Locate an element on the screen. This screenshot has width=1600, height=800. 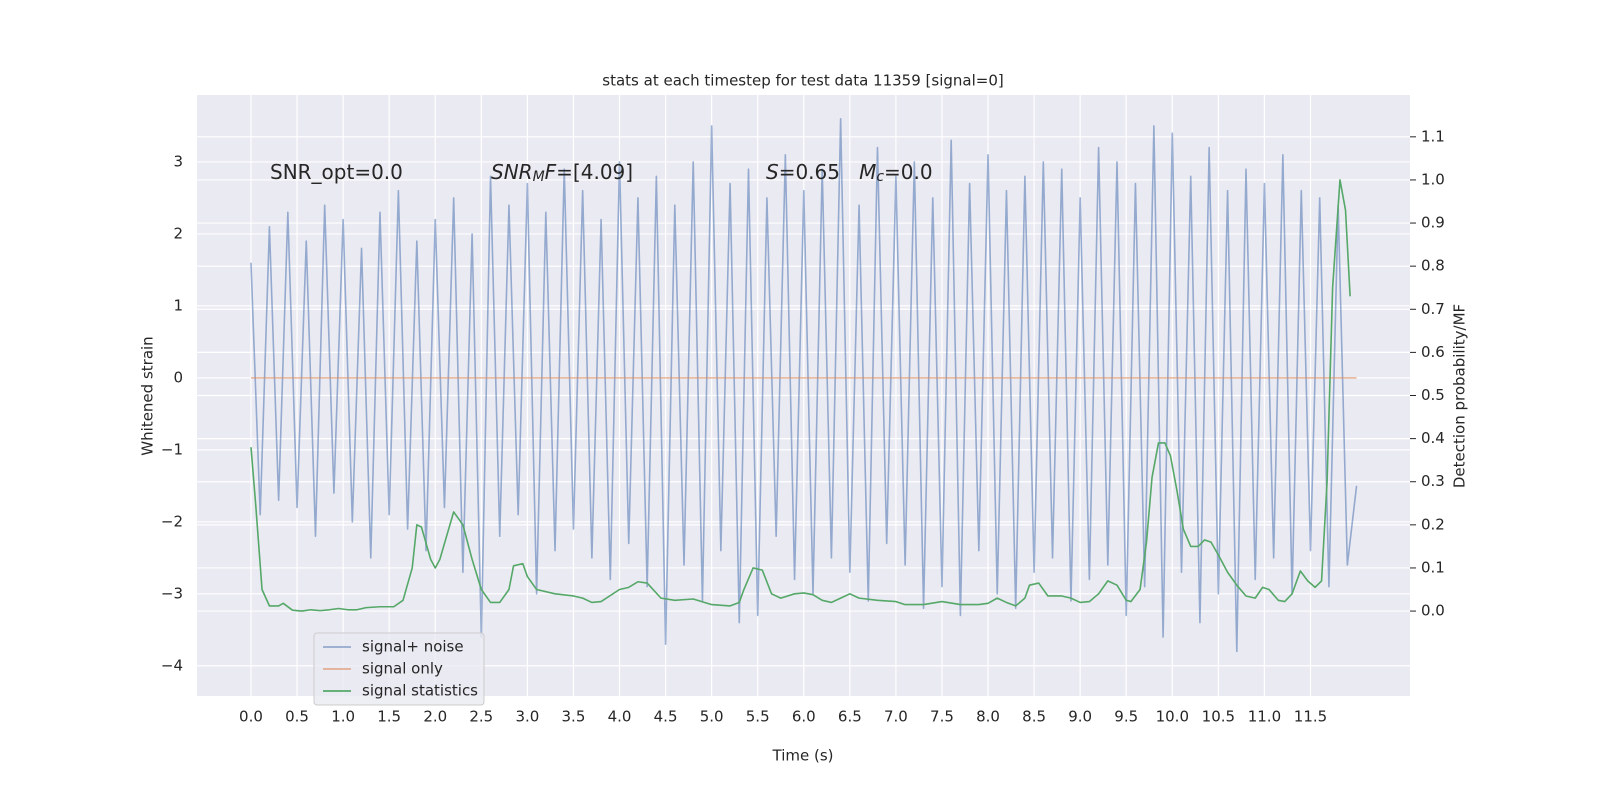
x-tick-label: 7.5 is located at coordinates (942, 717).